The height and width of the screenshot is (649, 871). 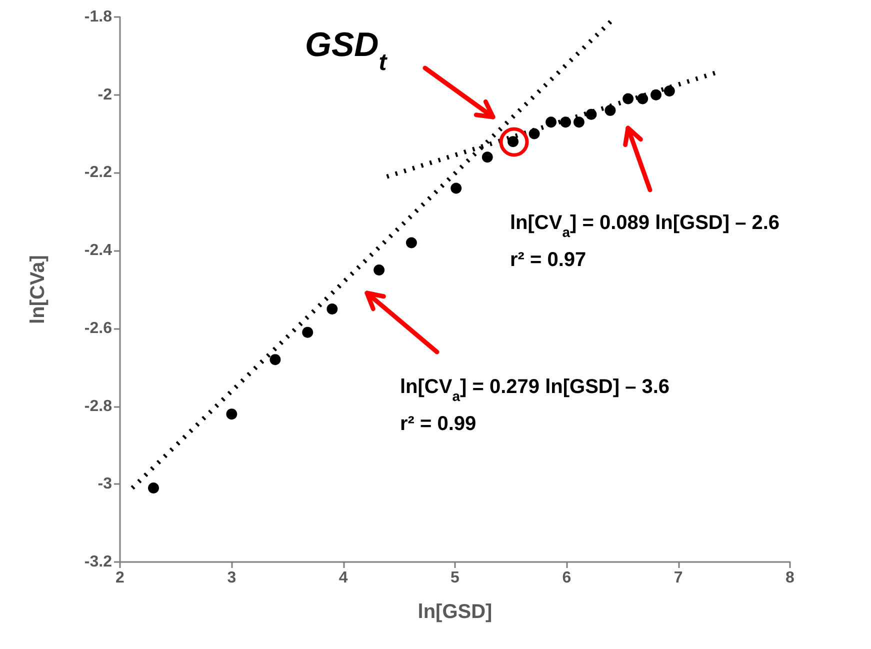 I want to click on x-tick-label: 8, so click(x=790, y=578).